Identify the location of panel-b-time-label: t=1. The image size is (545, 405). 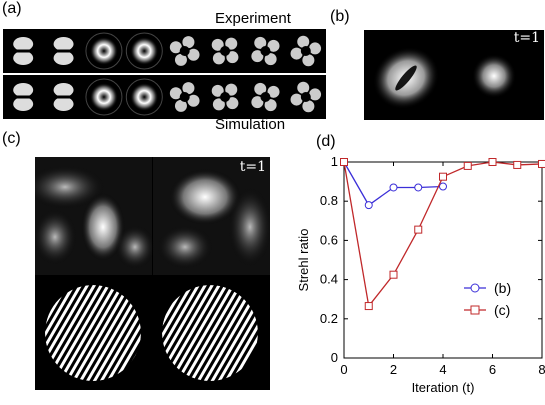
(526, 38).